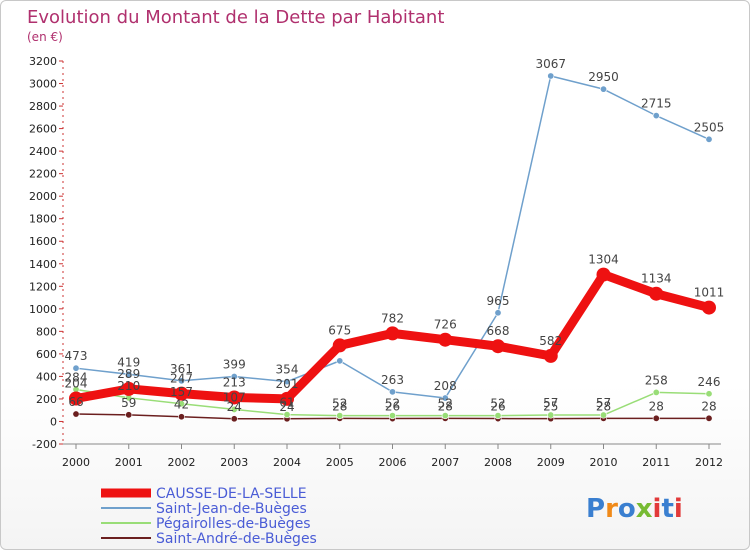 This screenshot has width=750, height=551. Describe the element at coordinates (76, 356) in the screenshot. I see `data-label: 473` at that location.